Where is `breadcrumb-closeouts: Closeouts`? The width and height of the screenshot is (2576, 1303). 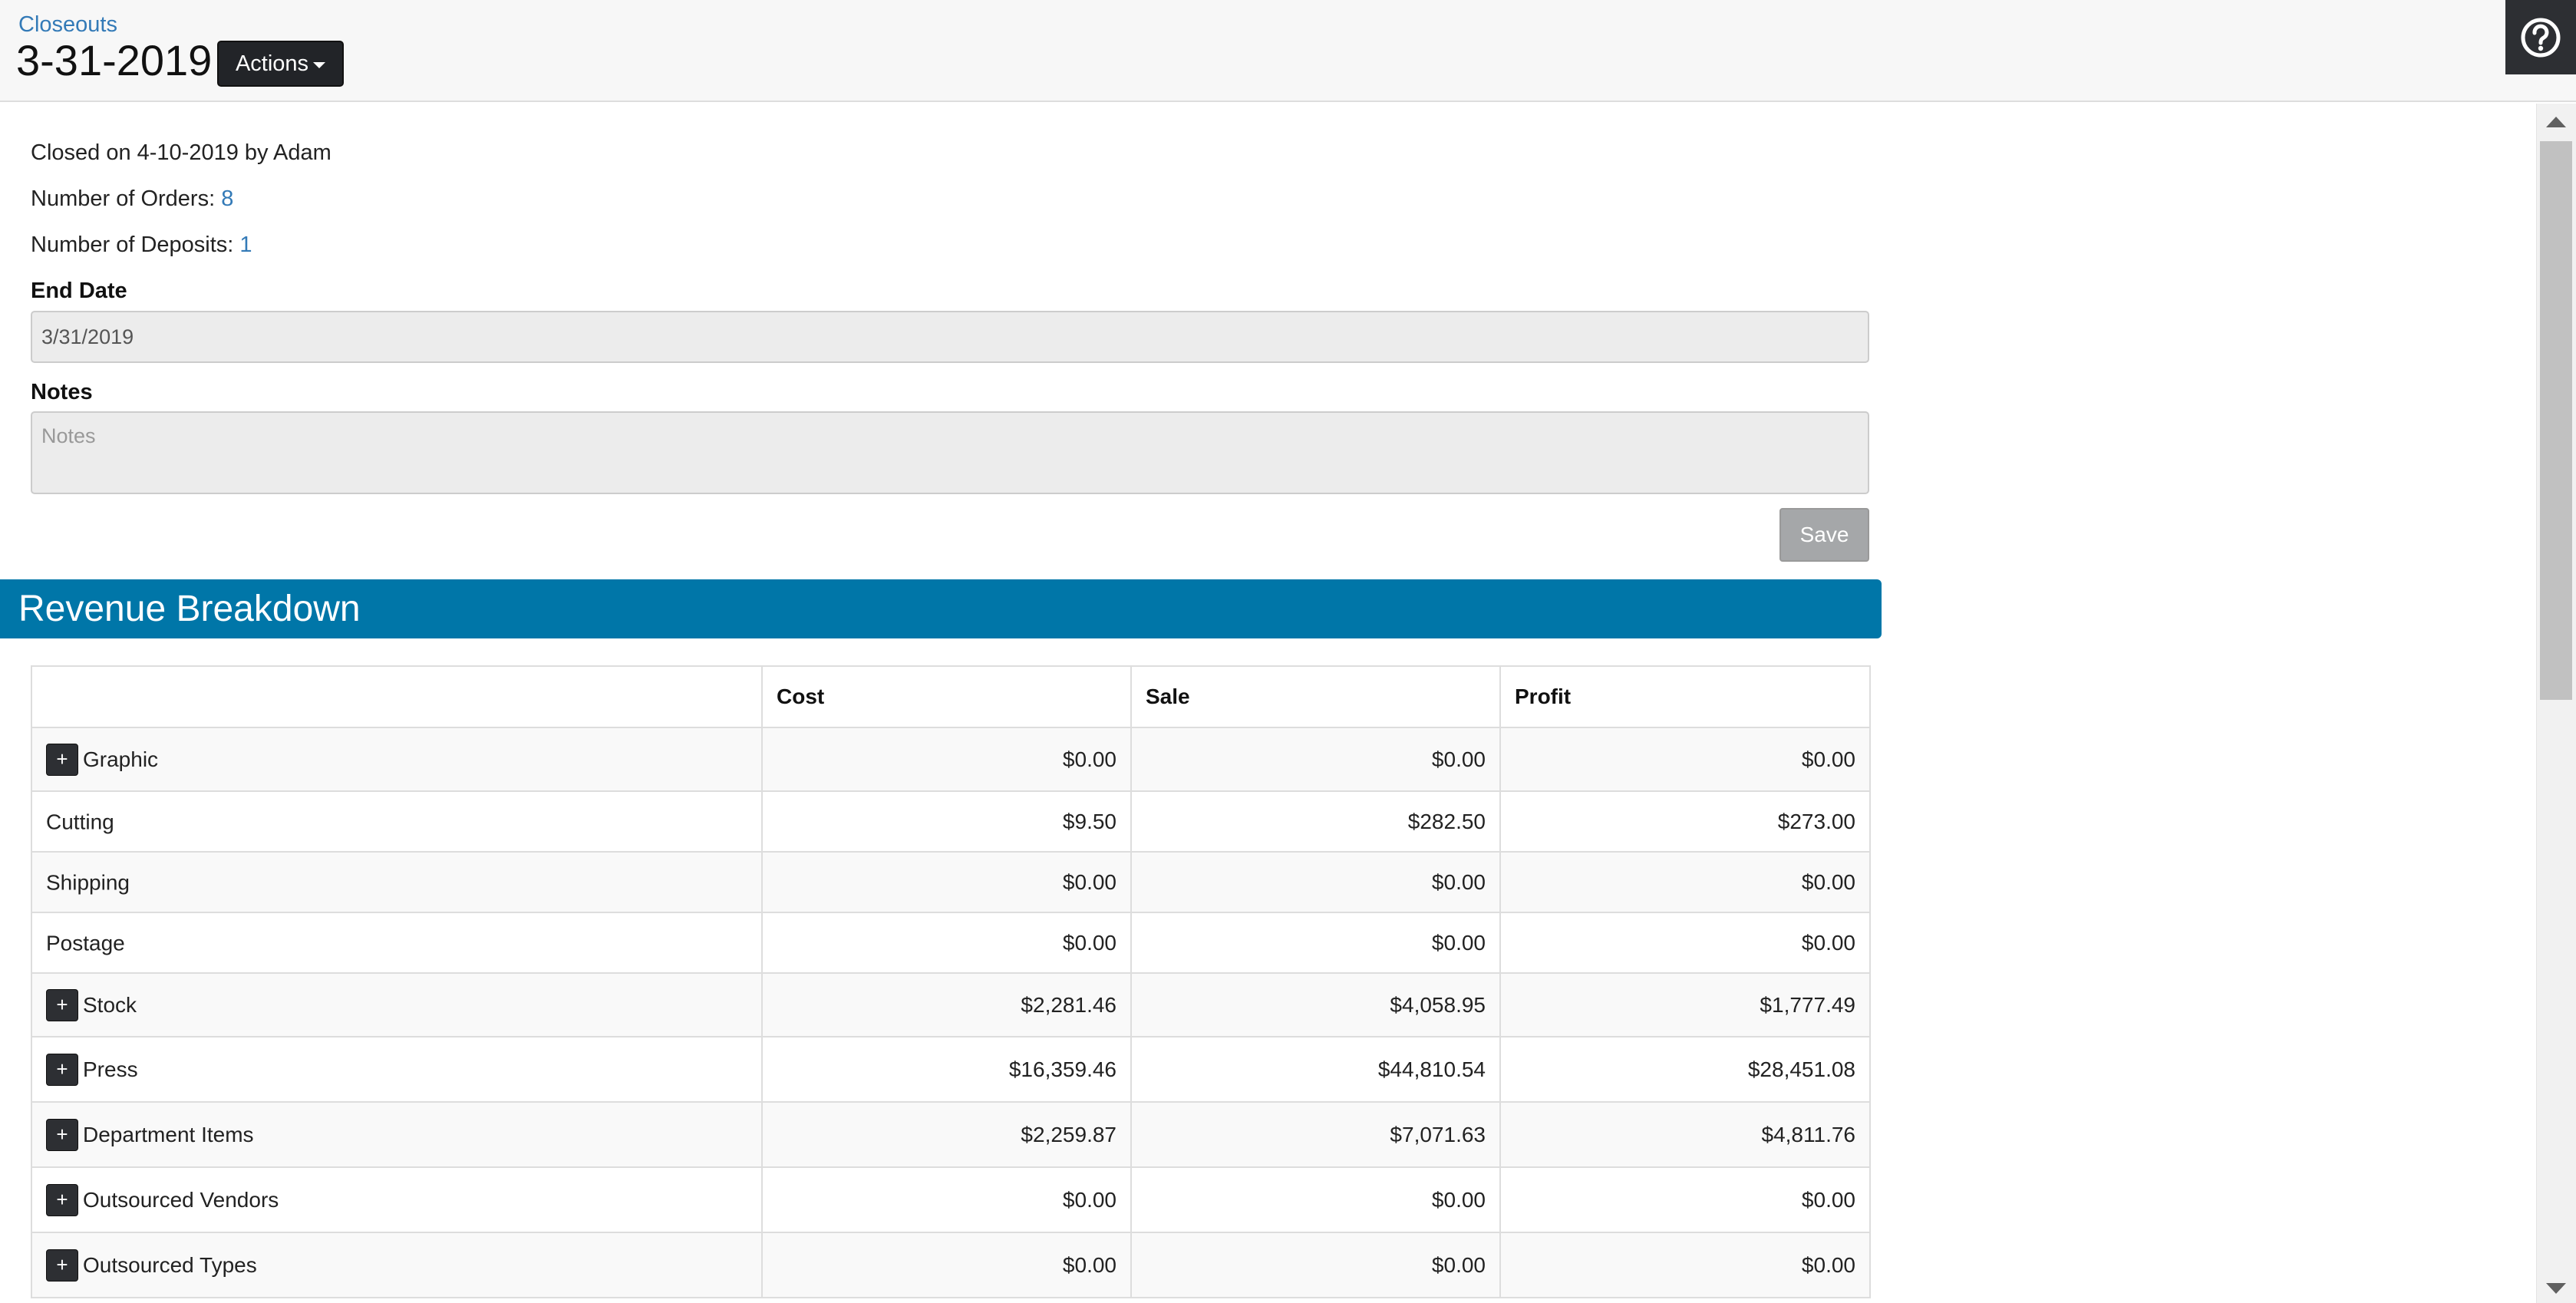
breadcrumb-closeouts: Closeouts is located at coordinates (67, 24).